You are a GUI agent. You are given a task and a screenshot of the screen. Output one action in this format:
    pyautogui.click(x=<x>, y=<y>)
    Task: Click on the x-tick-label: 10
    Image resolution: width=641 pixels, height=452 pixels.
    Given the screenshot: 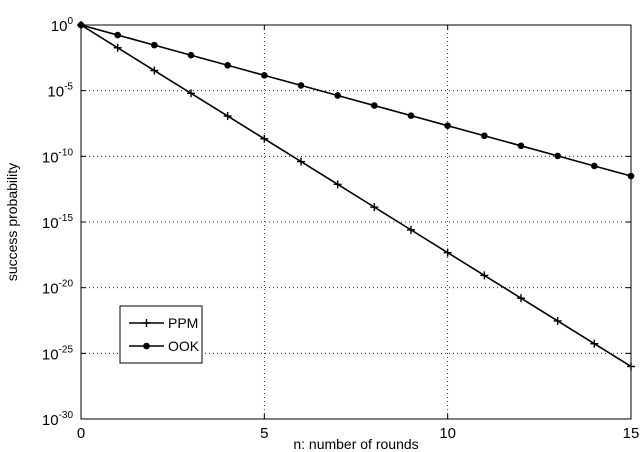 What is the action you would take?
    pyautogui.click(x=447, y=433)
    